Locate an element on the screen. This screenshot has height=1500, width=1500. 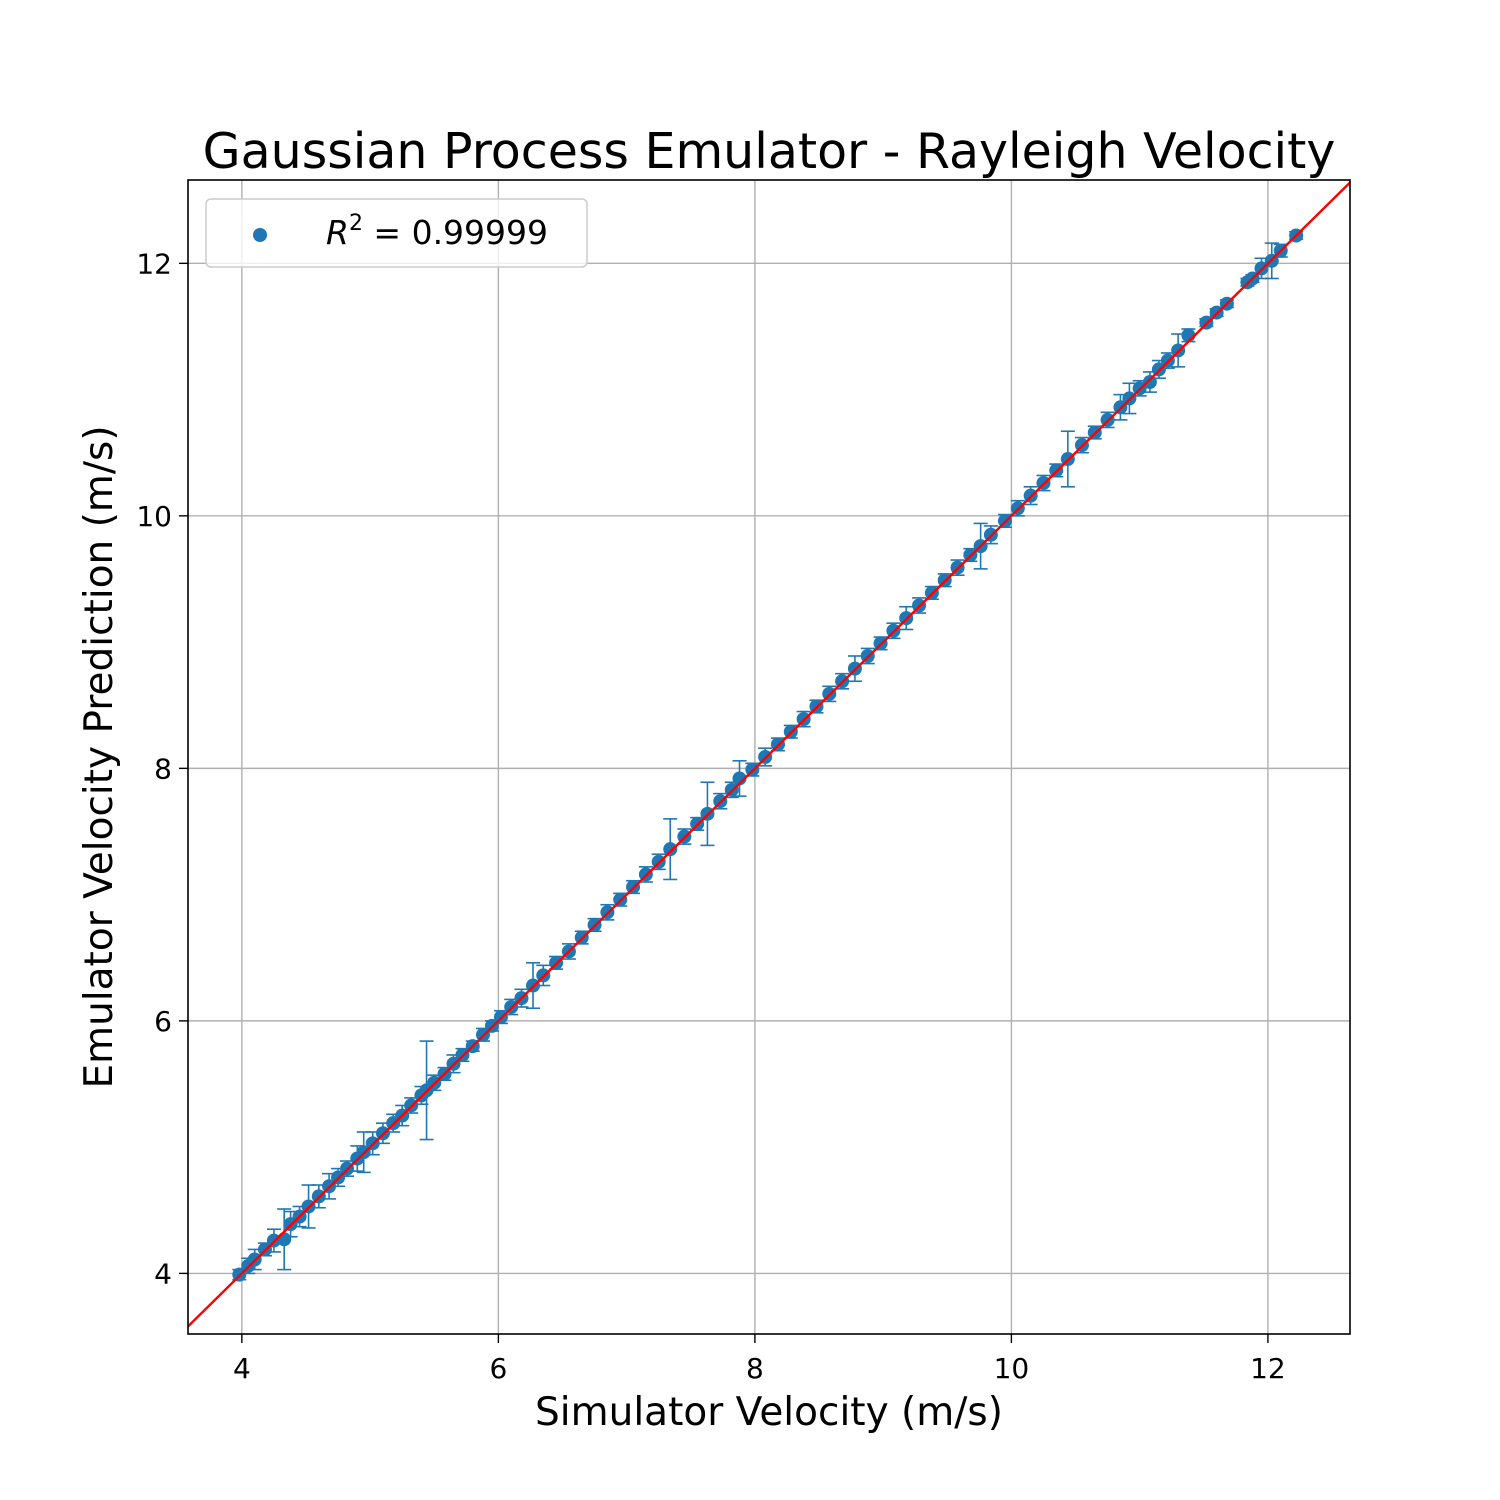
y-tick-label: 4 is located at coordinates (163, 1273).